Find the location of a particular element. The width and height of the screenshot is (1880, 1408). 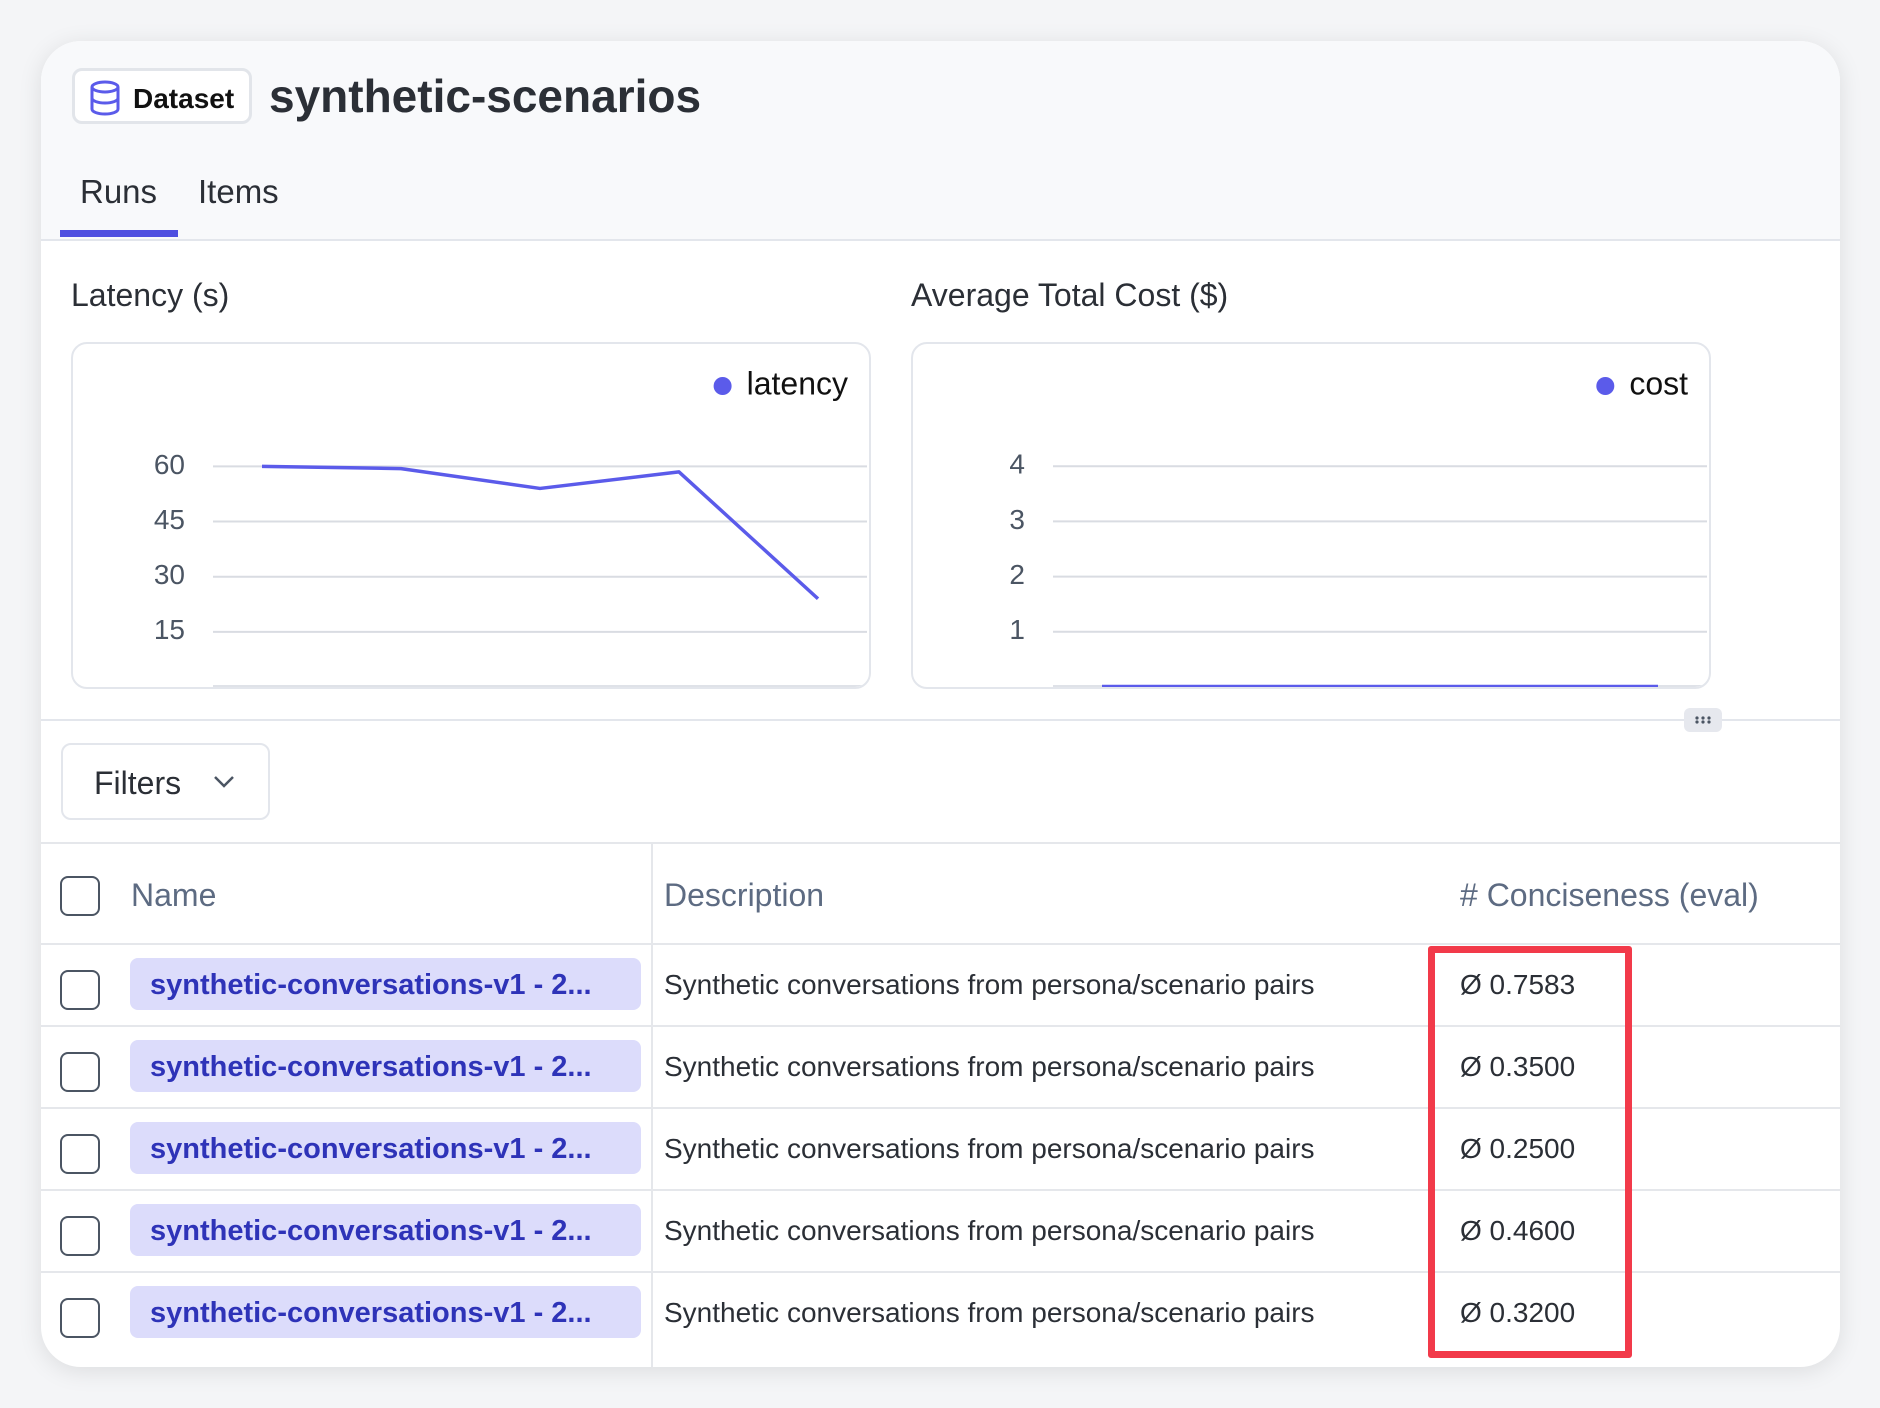

data-line is located at coordinates (540, 532).